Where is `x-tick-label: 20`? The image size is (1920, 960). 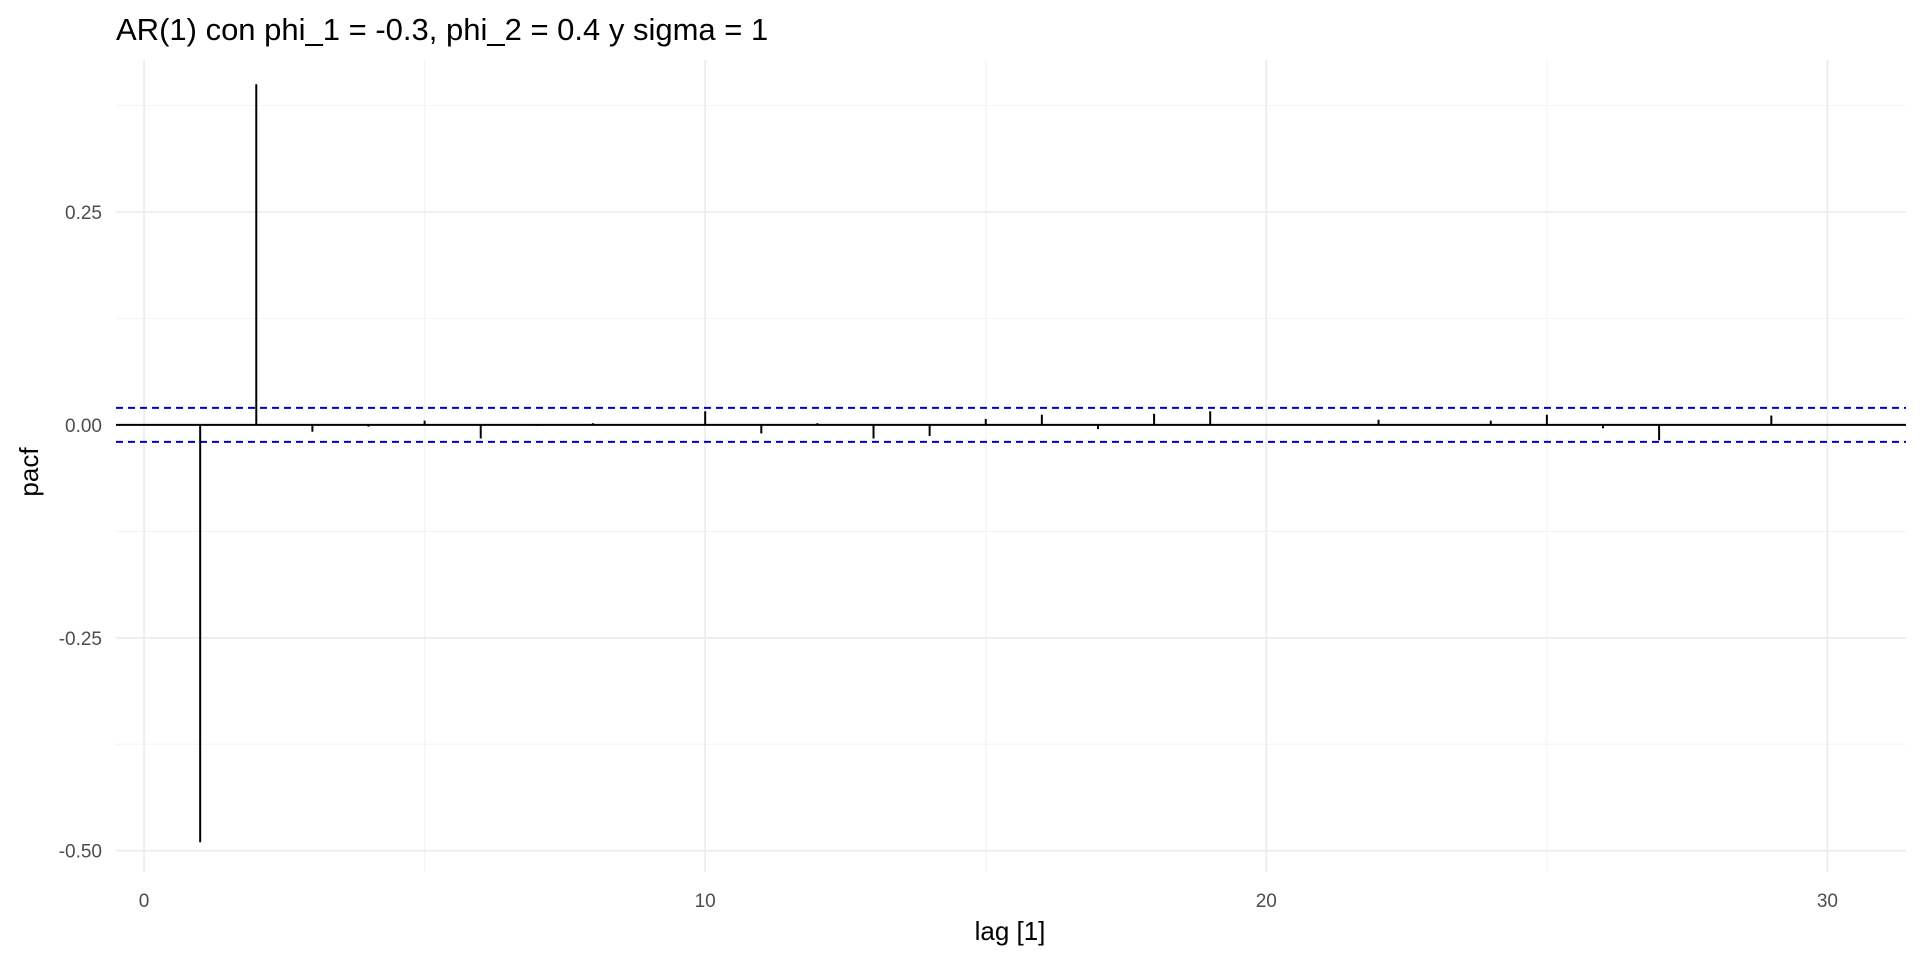
x-tick-label: 20 is located at coordinates (1266, 901).